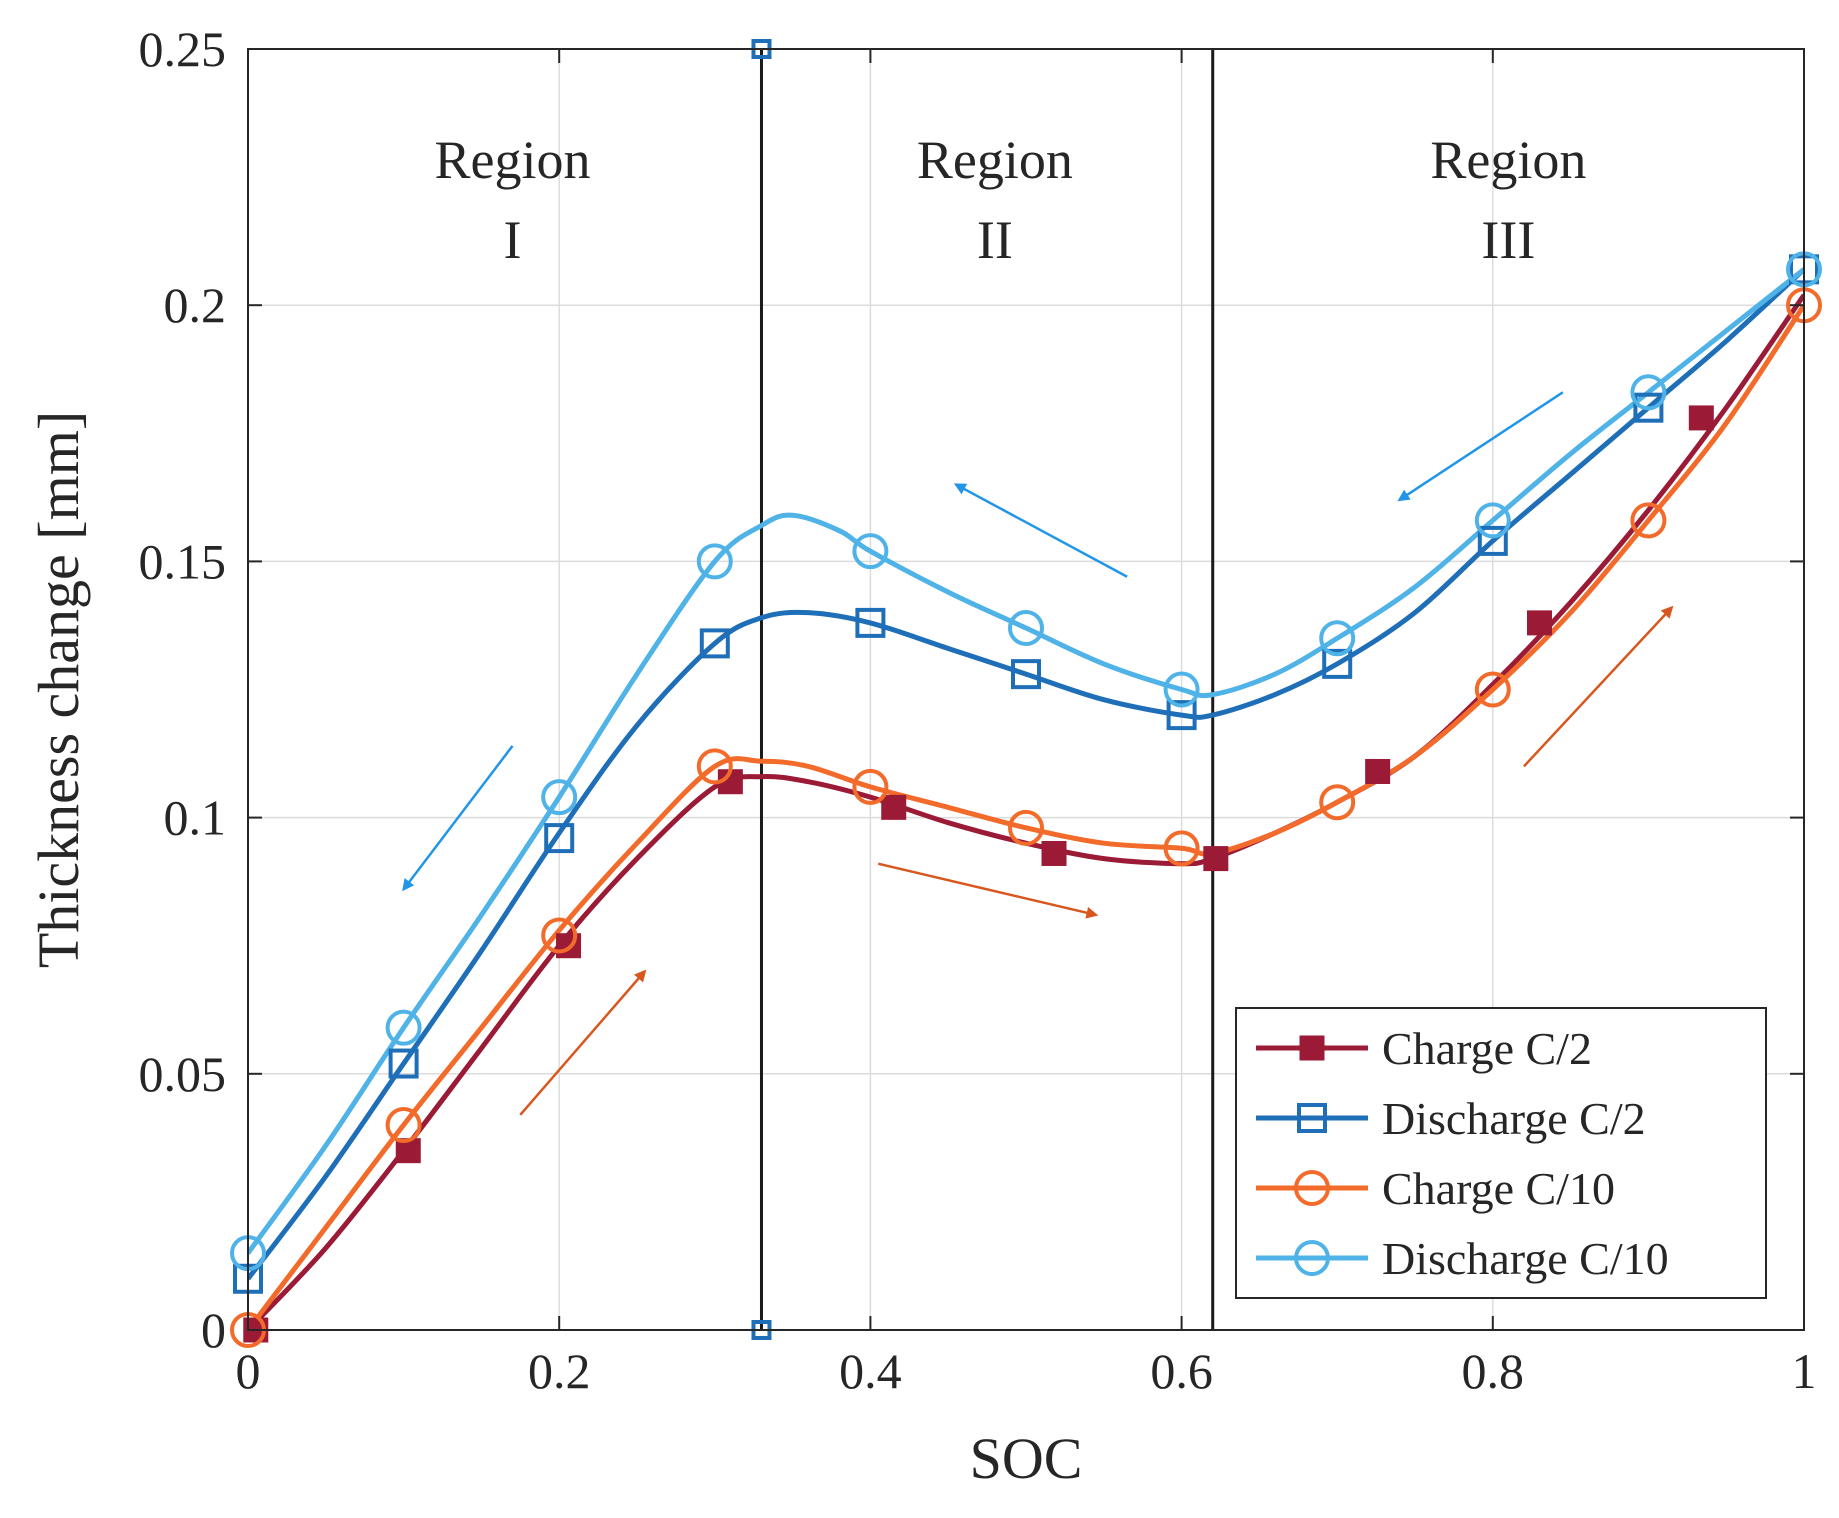  Describe the element at coordinates (870, 1371) in the screenshot. I see `x-tick-label-2: 0.4` at that location.